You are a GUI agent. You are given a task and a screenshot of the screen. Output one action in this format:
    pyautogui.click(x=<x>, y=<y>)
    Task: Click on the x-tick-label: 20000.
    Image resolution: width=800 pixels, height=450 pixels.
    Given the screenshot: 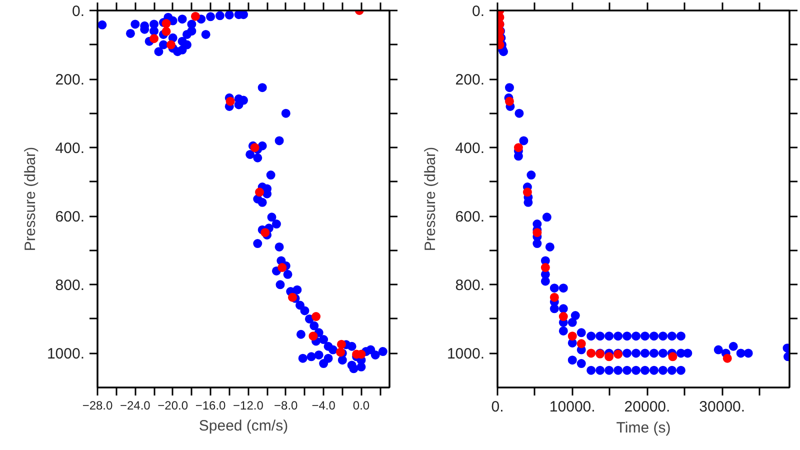 What is the action you would take?
    pyautogui.click(x=647, y=407)
    